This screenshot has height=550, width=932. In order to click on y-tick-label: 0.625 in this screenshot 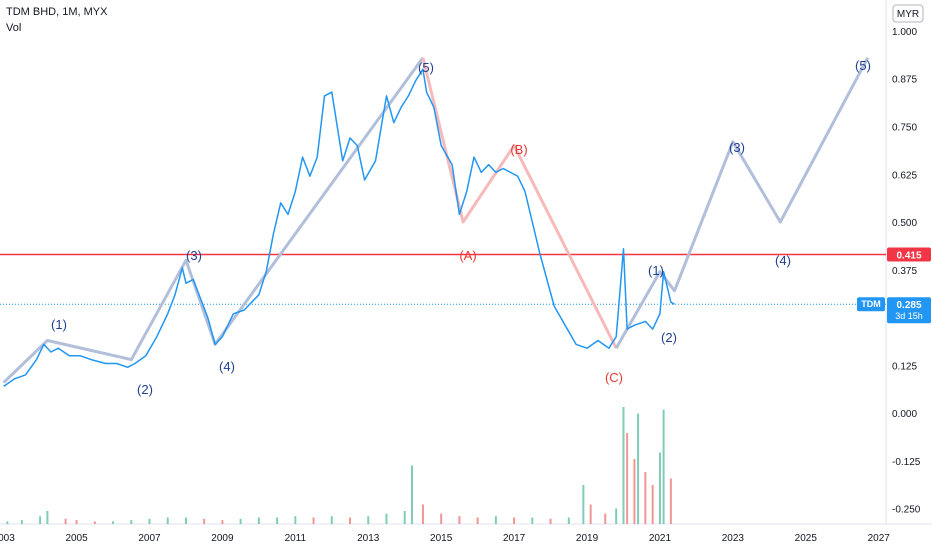, I will do `click(904, 175)`.